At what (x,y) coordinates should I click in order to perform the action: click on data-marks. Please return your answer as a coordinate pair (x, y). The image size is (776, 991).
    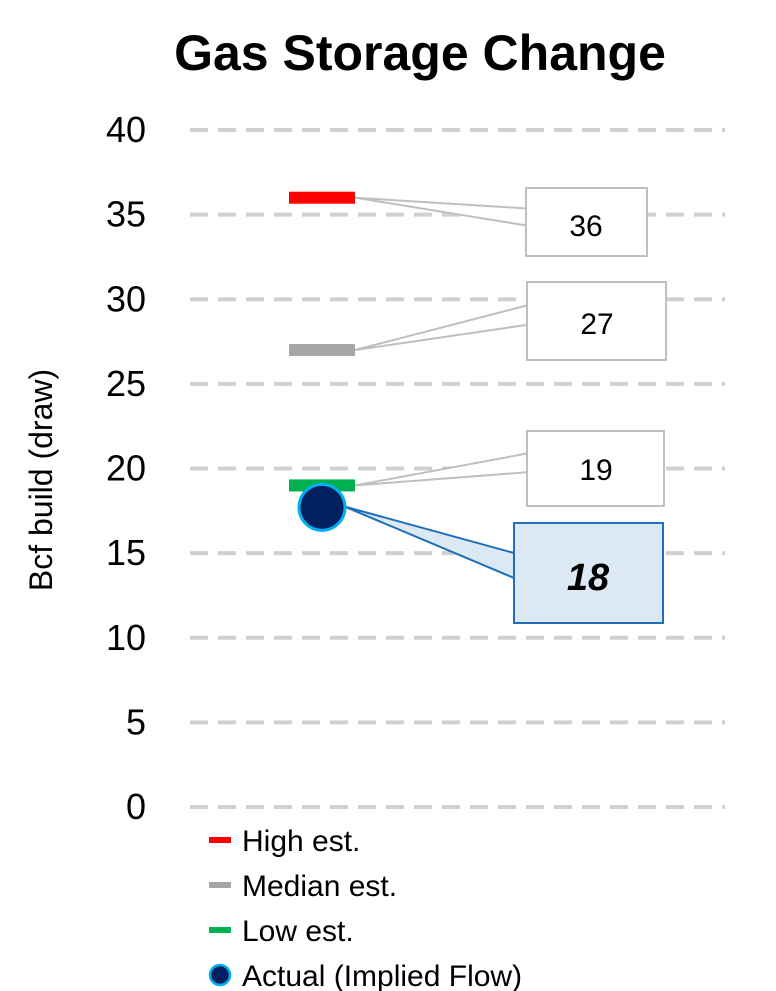
    Looking at the image, I should click on (322, 361).